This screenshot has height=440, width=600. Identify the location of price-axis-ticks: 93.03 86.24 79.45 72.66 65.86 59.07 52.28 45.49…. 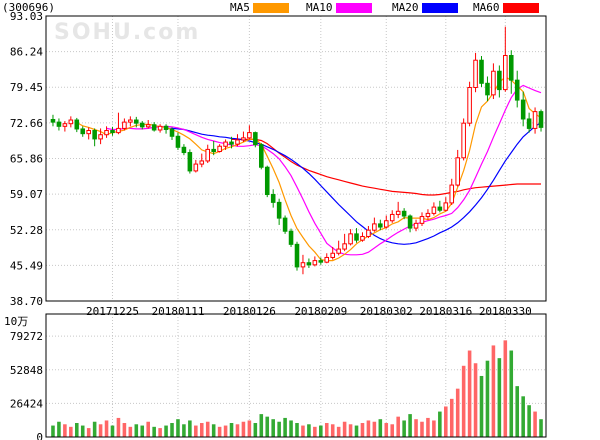
(26, 159).